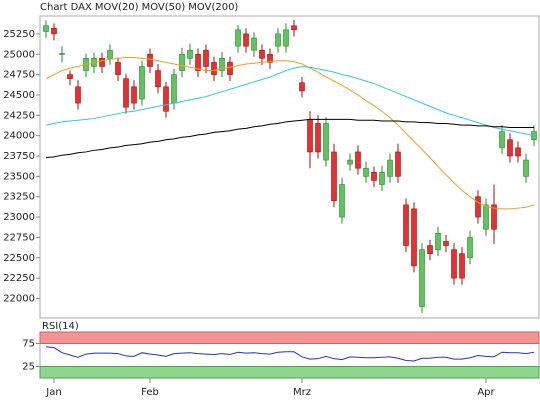  Describe the element at coordinates (19, 298) in the screenshot. I see `y-tick-label: 22000` at that location.